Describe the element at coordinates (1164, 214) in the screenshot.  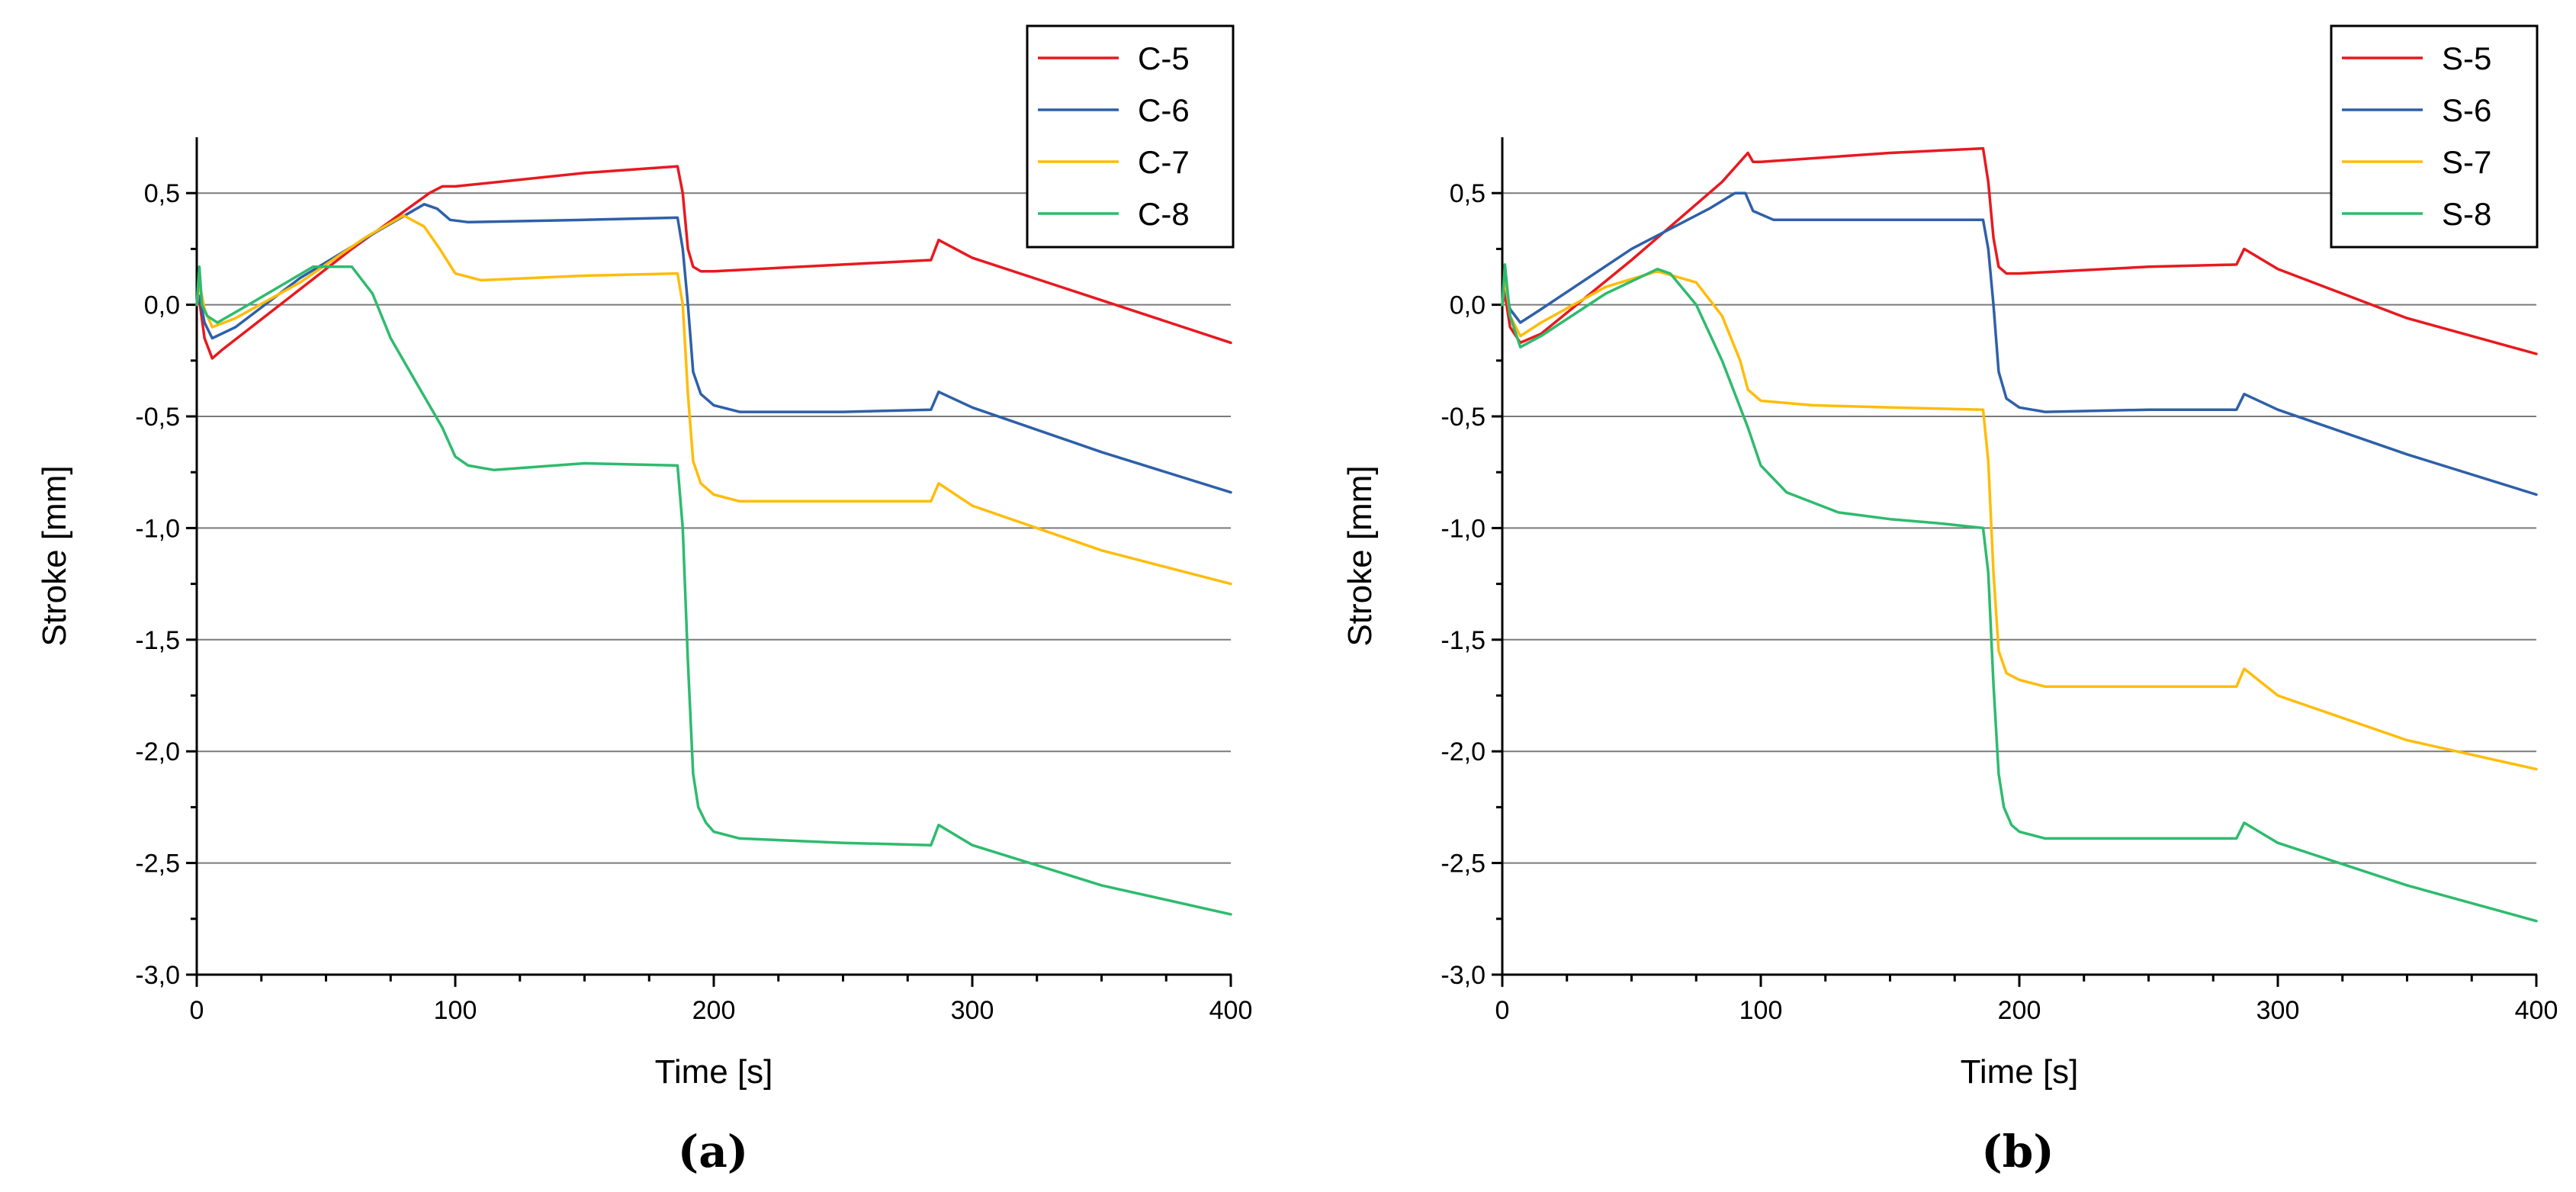
I see `legend-label: C-8` at that location.